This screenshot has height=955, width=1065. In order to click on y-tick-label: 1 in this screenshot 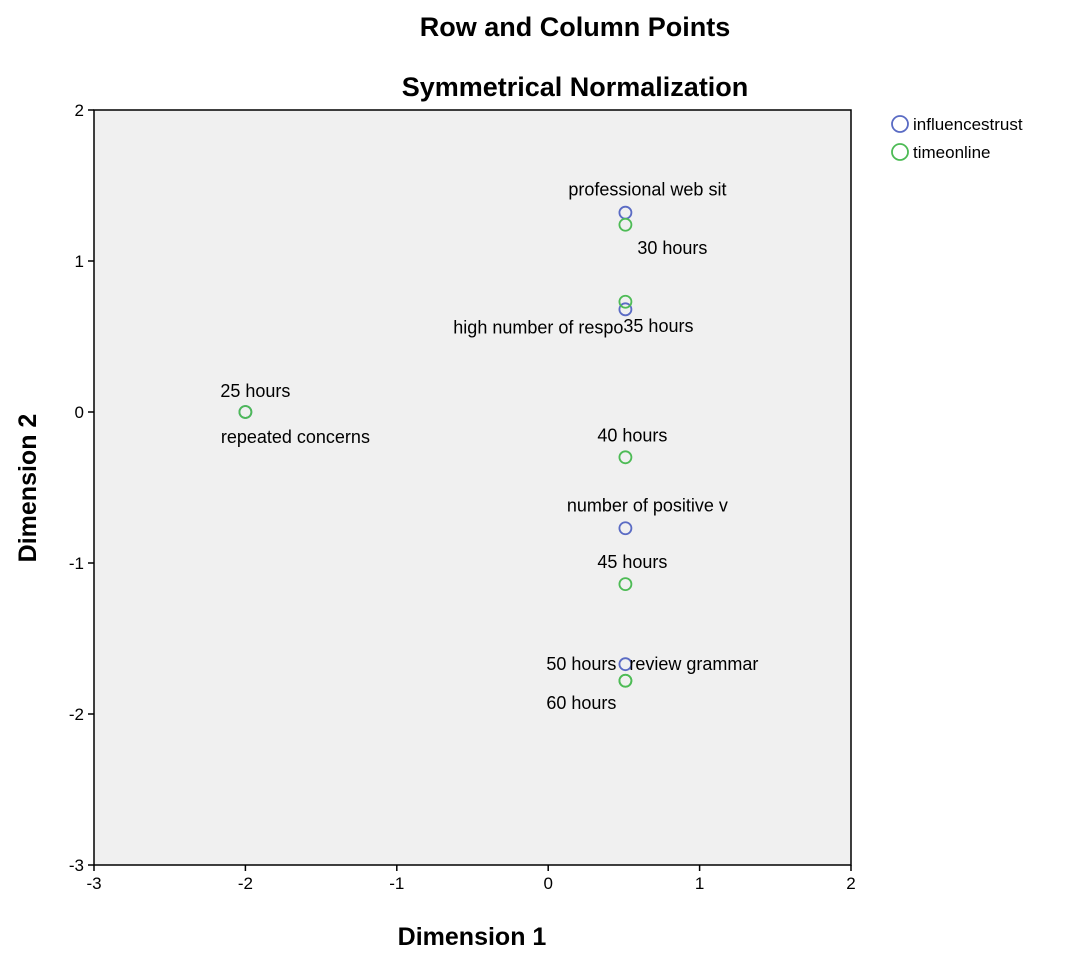, I will do `click(79, 261)`.